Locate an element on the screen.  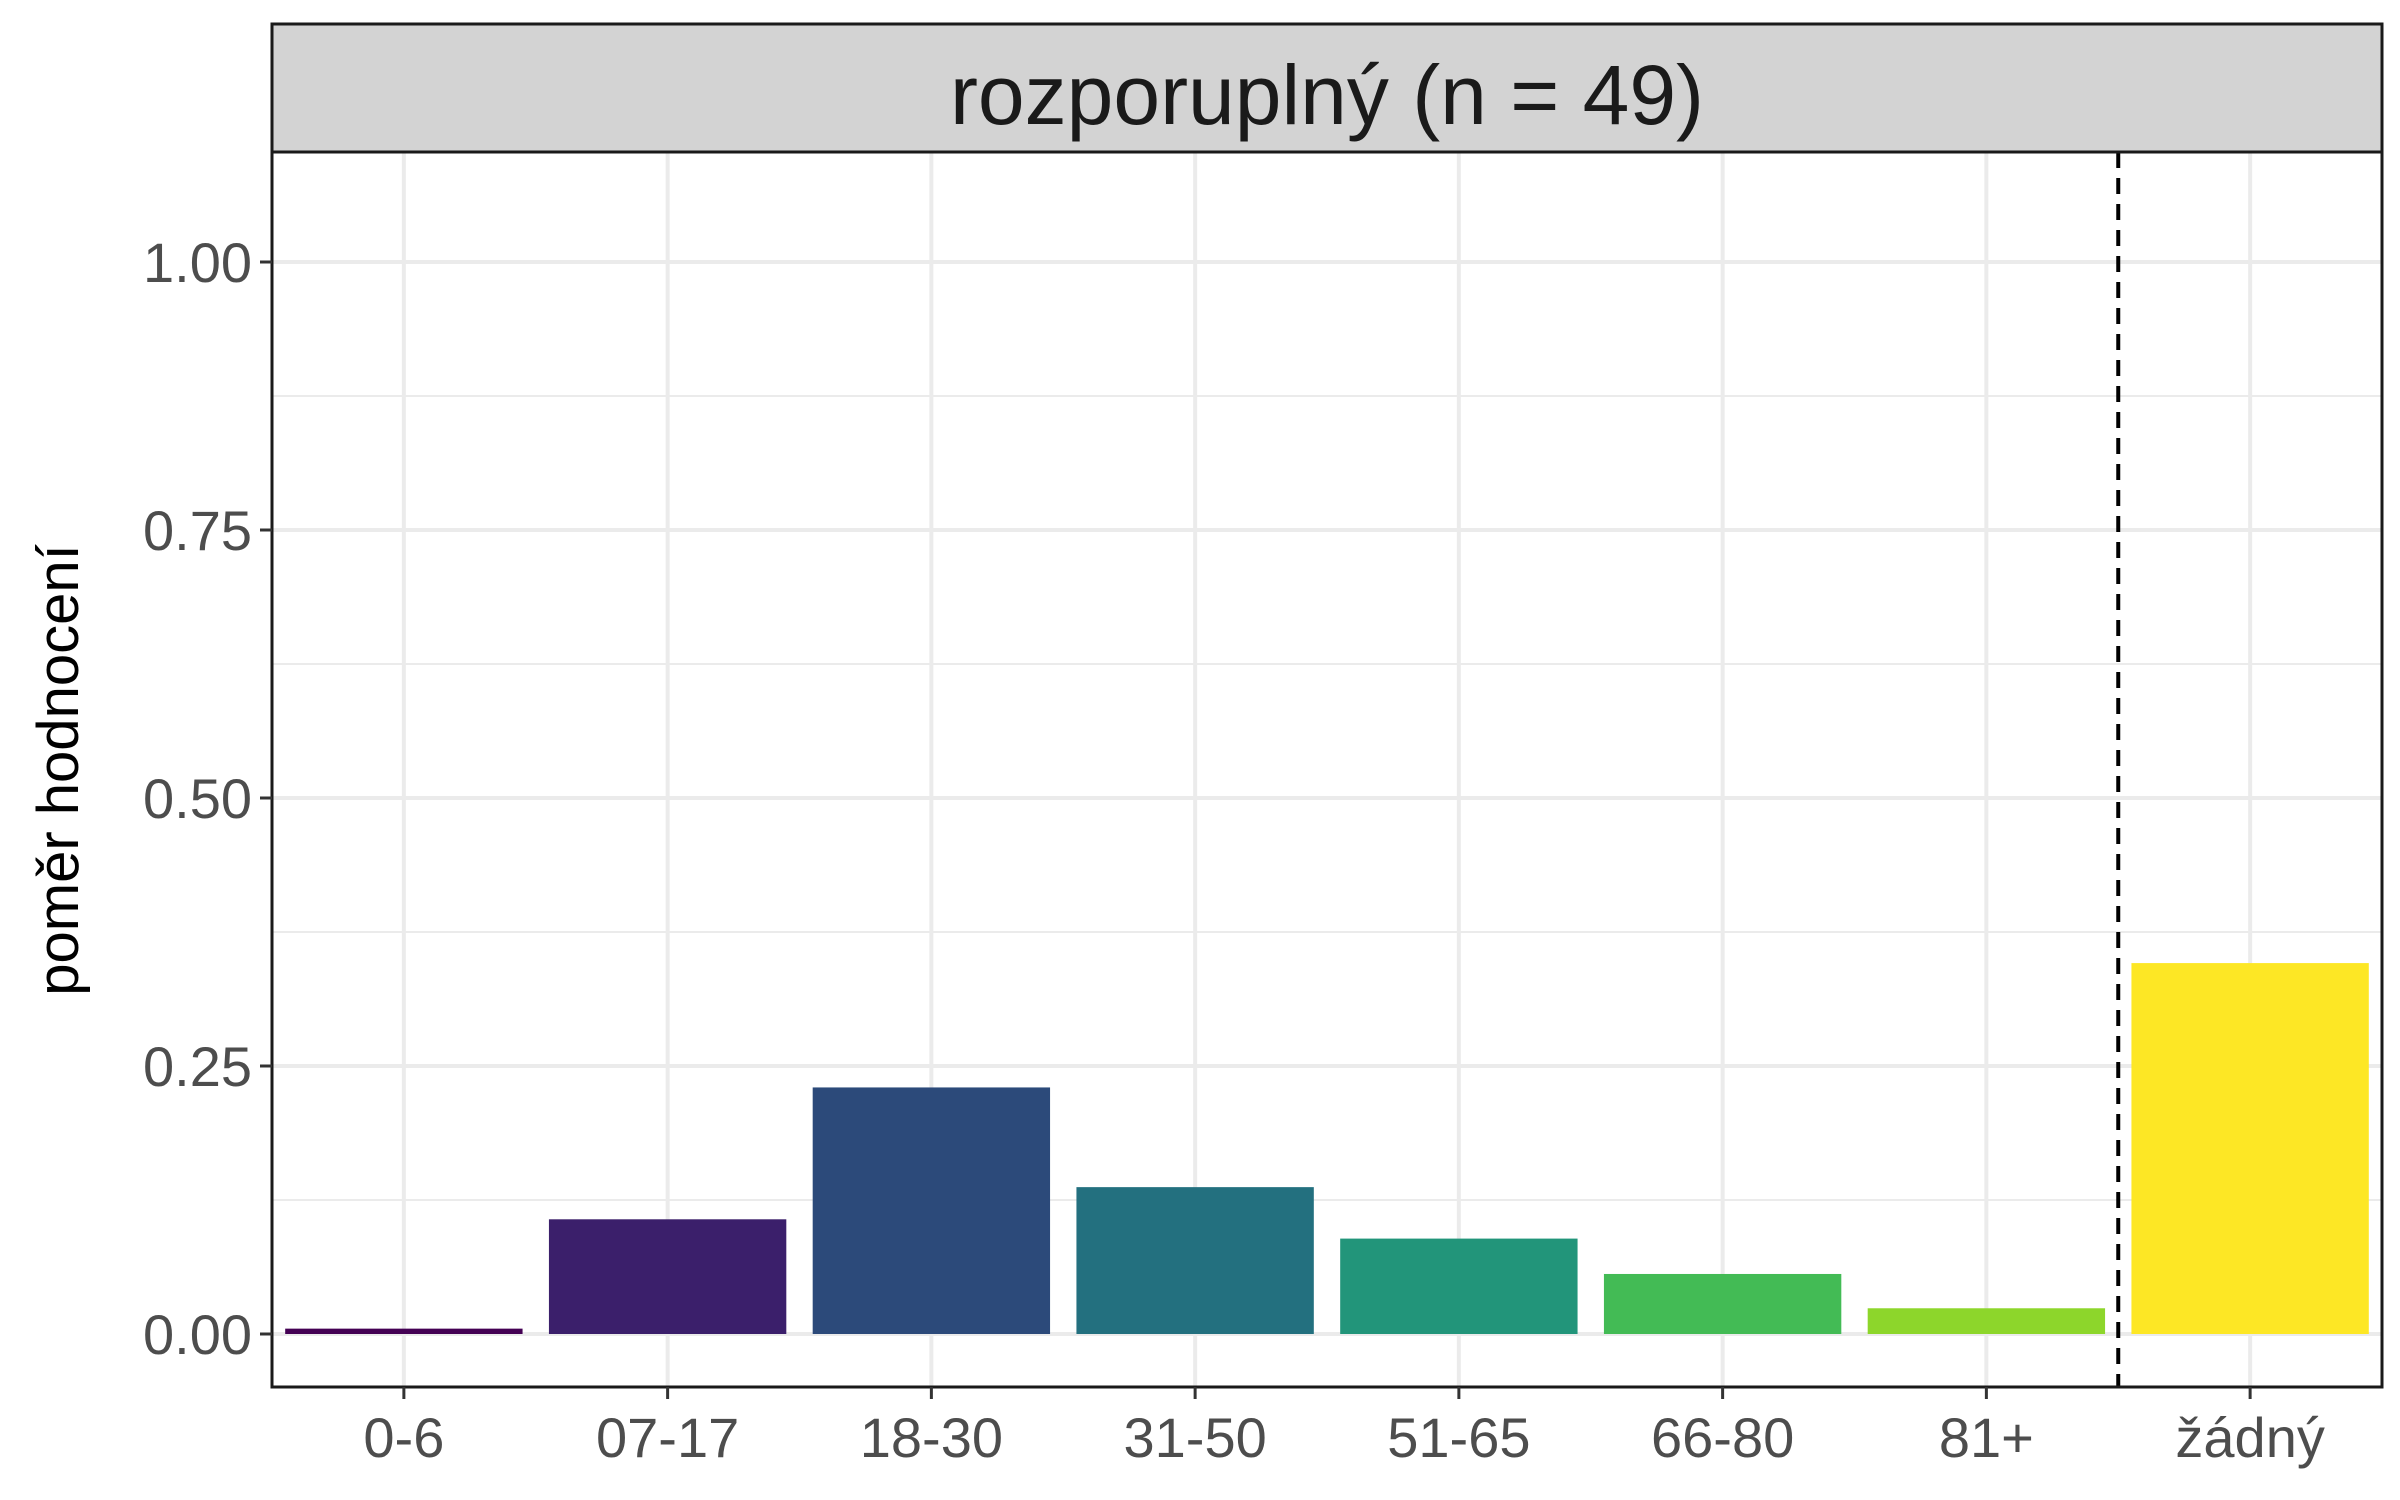
facet-strip-title: rozporuplný (n = 49) is located at coordinates (1327, 95).